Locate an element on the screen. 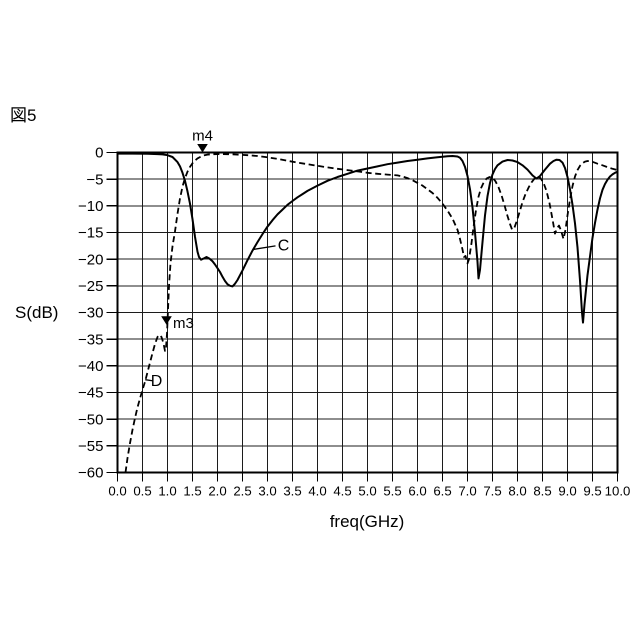 The width and height of the screenshot is (640, 640). x-tick-label: 3.0 is located at coordinates (267, 491).